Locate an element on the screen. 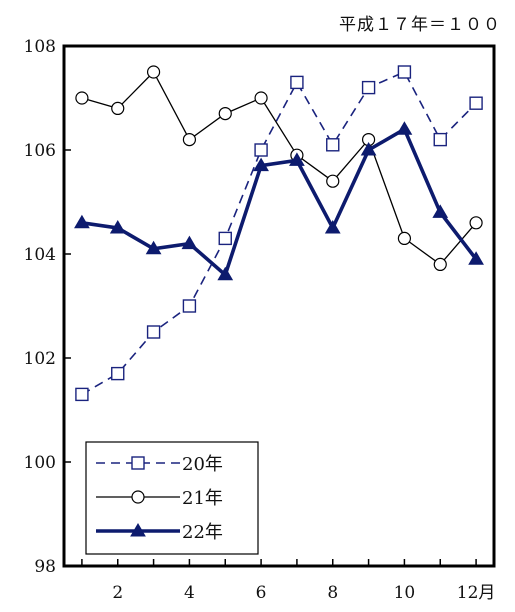 The width and height of the screenshot is (515, 612). legend-label: 20年 is located at coordinates (202, 464).